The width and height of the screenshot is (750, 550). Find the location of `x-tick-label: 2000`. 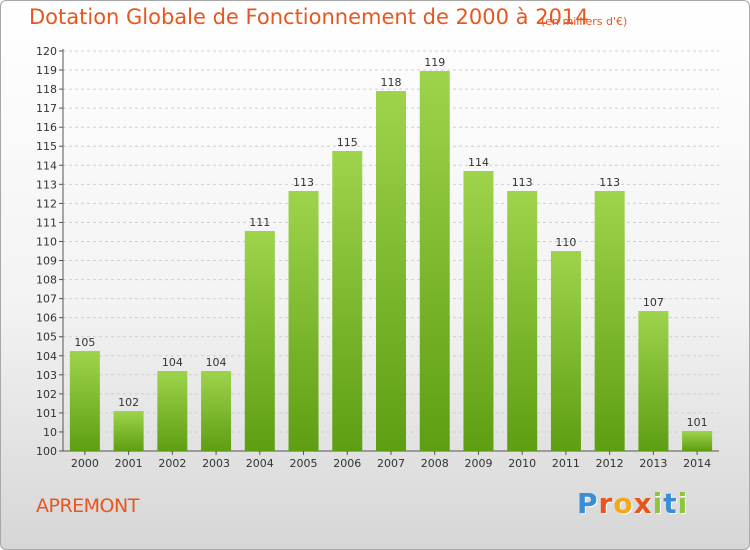

x-tick-label: 2000 is located at coordinates (85, 463).